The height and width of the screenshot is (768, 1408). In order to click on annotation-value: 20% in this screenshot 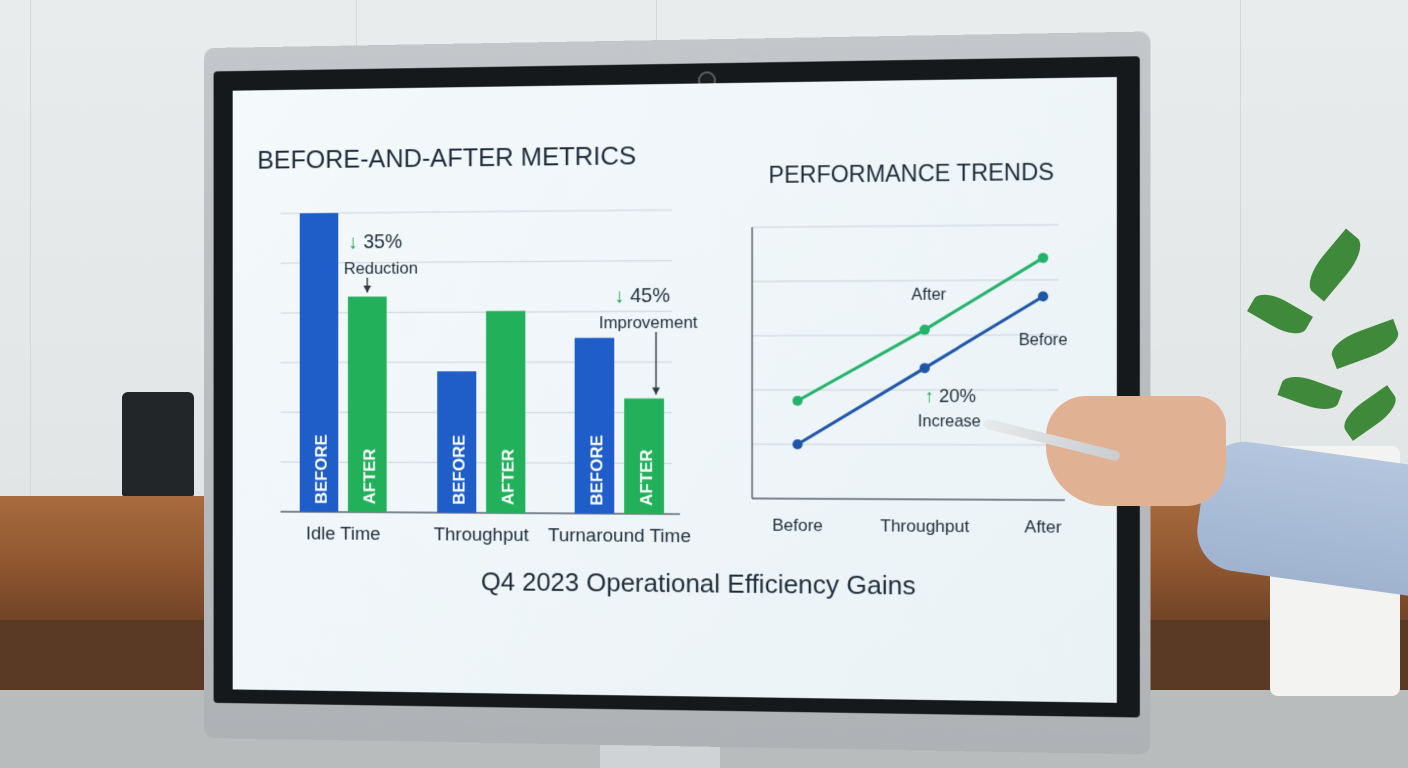, I will do `click(957, 396)`.